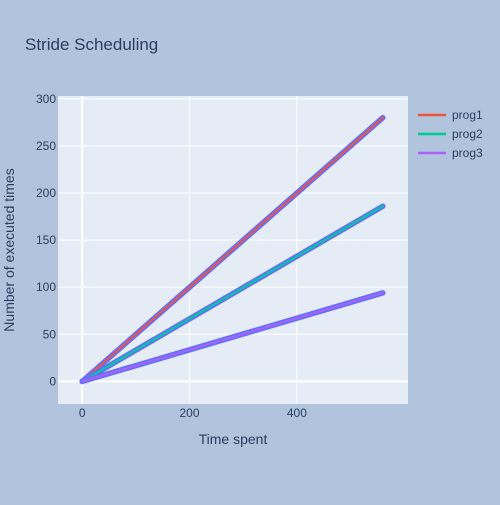 The image size is (500, 505). I want to click on x-tick-label: 400, so click(297, 413).